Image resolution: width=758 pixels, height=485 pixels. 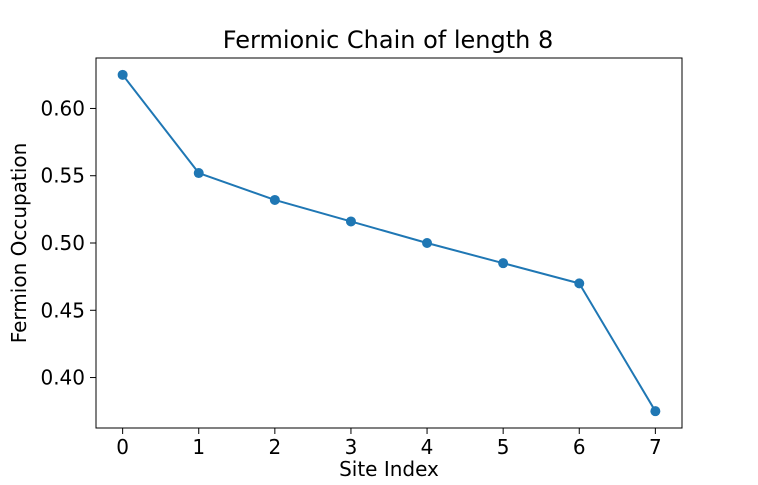 What do you see at coordinates (19, 243) in the screenshot?
I see `y-axis-label: Fermion Occupation` at bounding box center [19, 243].